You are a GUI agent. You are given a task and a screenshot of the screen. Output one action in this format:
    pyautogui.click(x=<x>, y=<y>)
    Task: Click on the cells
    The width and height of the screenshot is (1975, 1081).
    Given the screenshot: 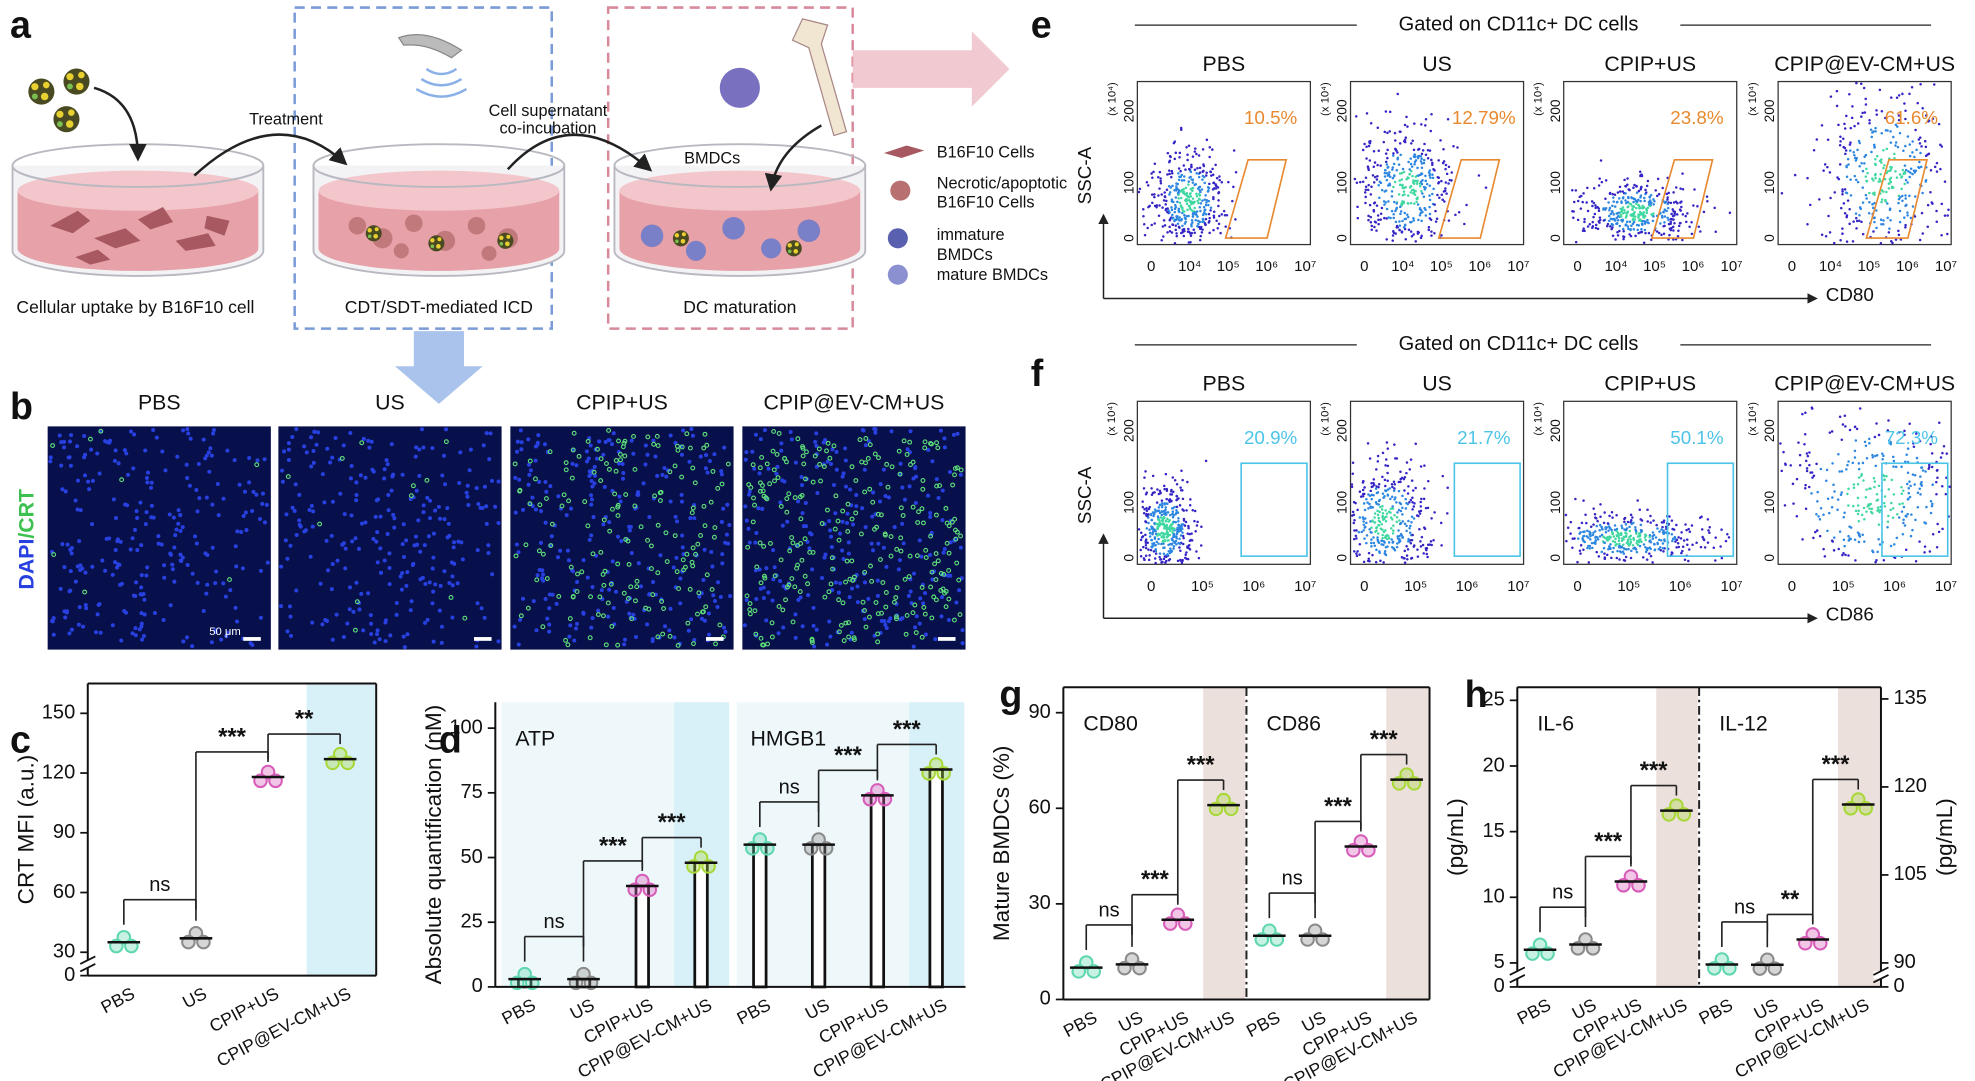 What is the action you would take?
    pyautogui.click(x=140, y=235)
    